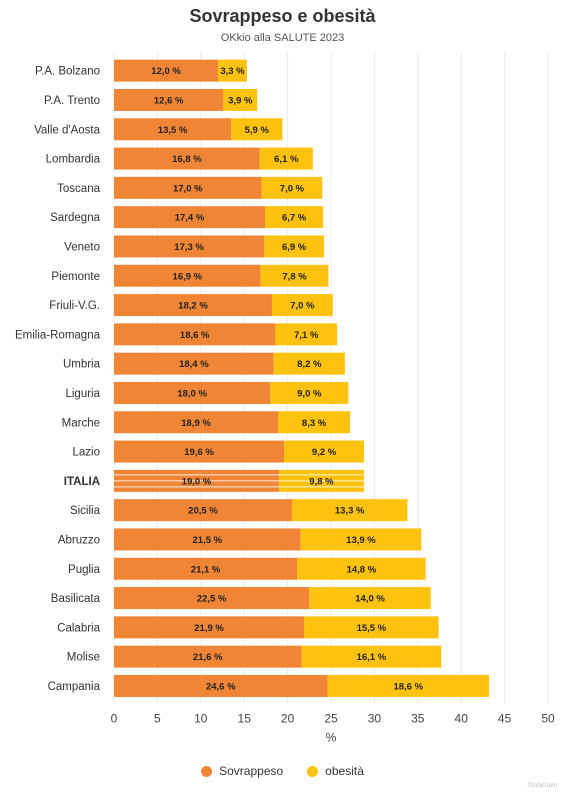 The width and height of the screenshot is (565, 800). I want to click on data-label: 16,9 %, so click(188, 276).